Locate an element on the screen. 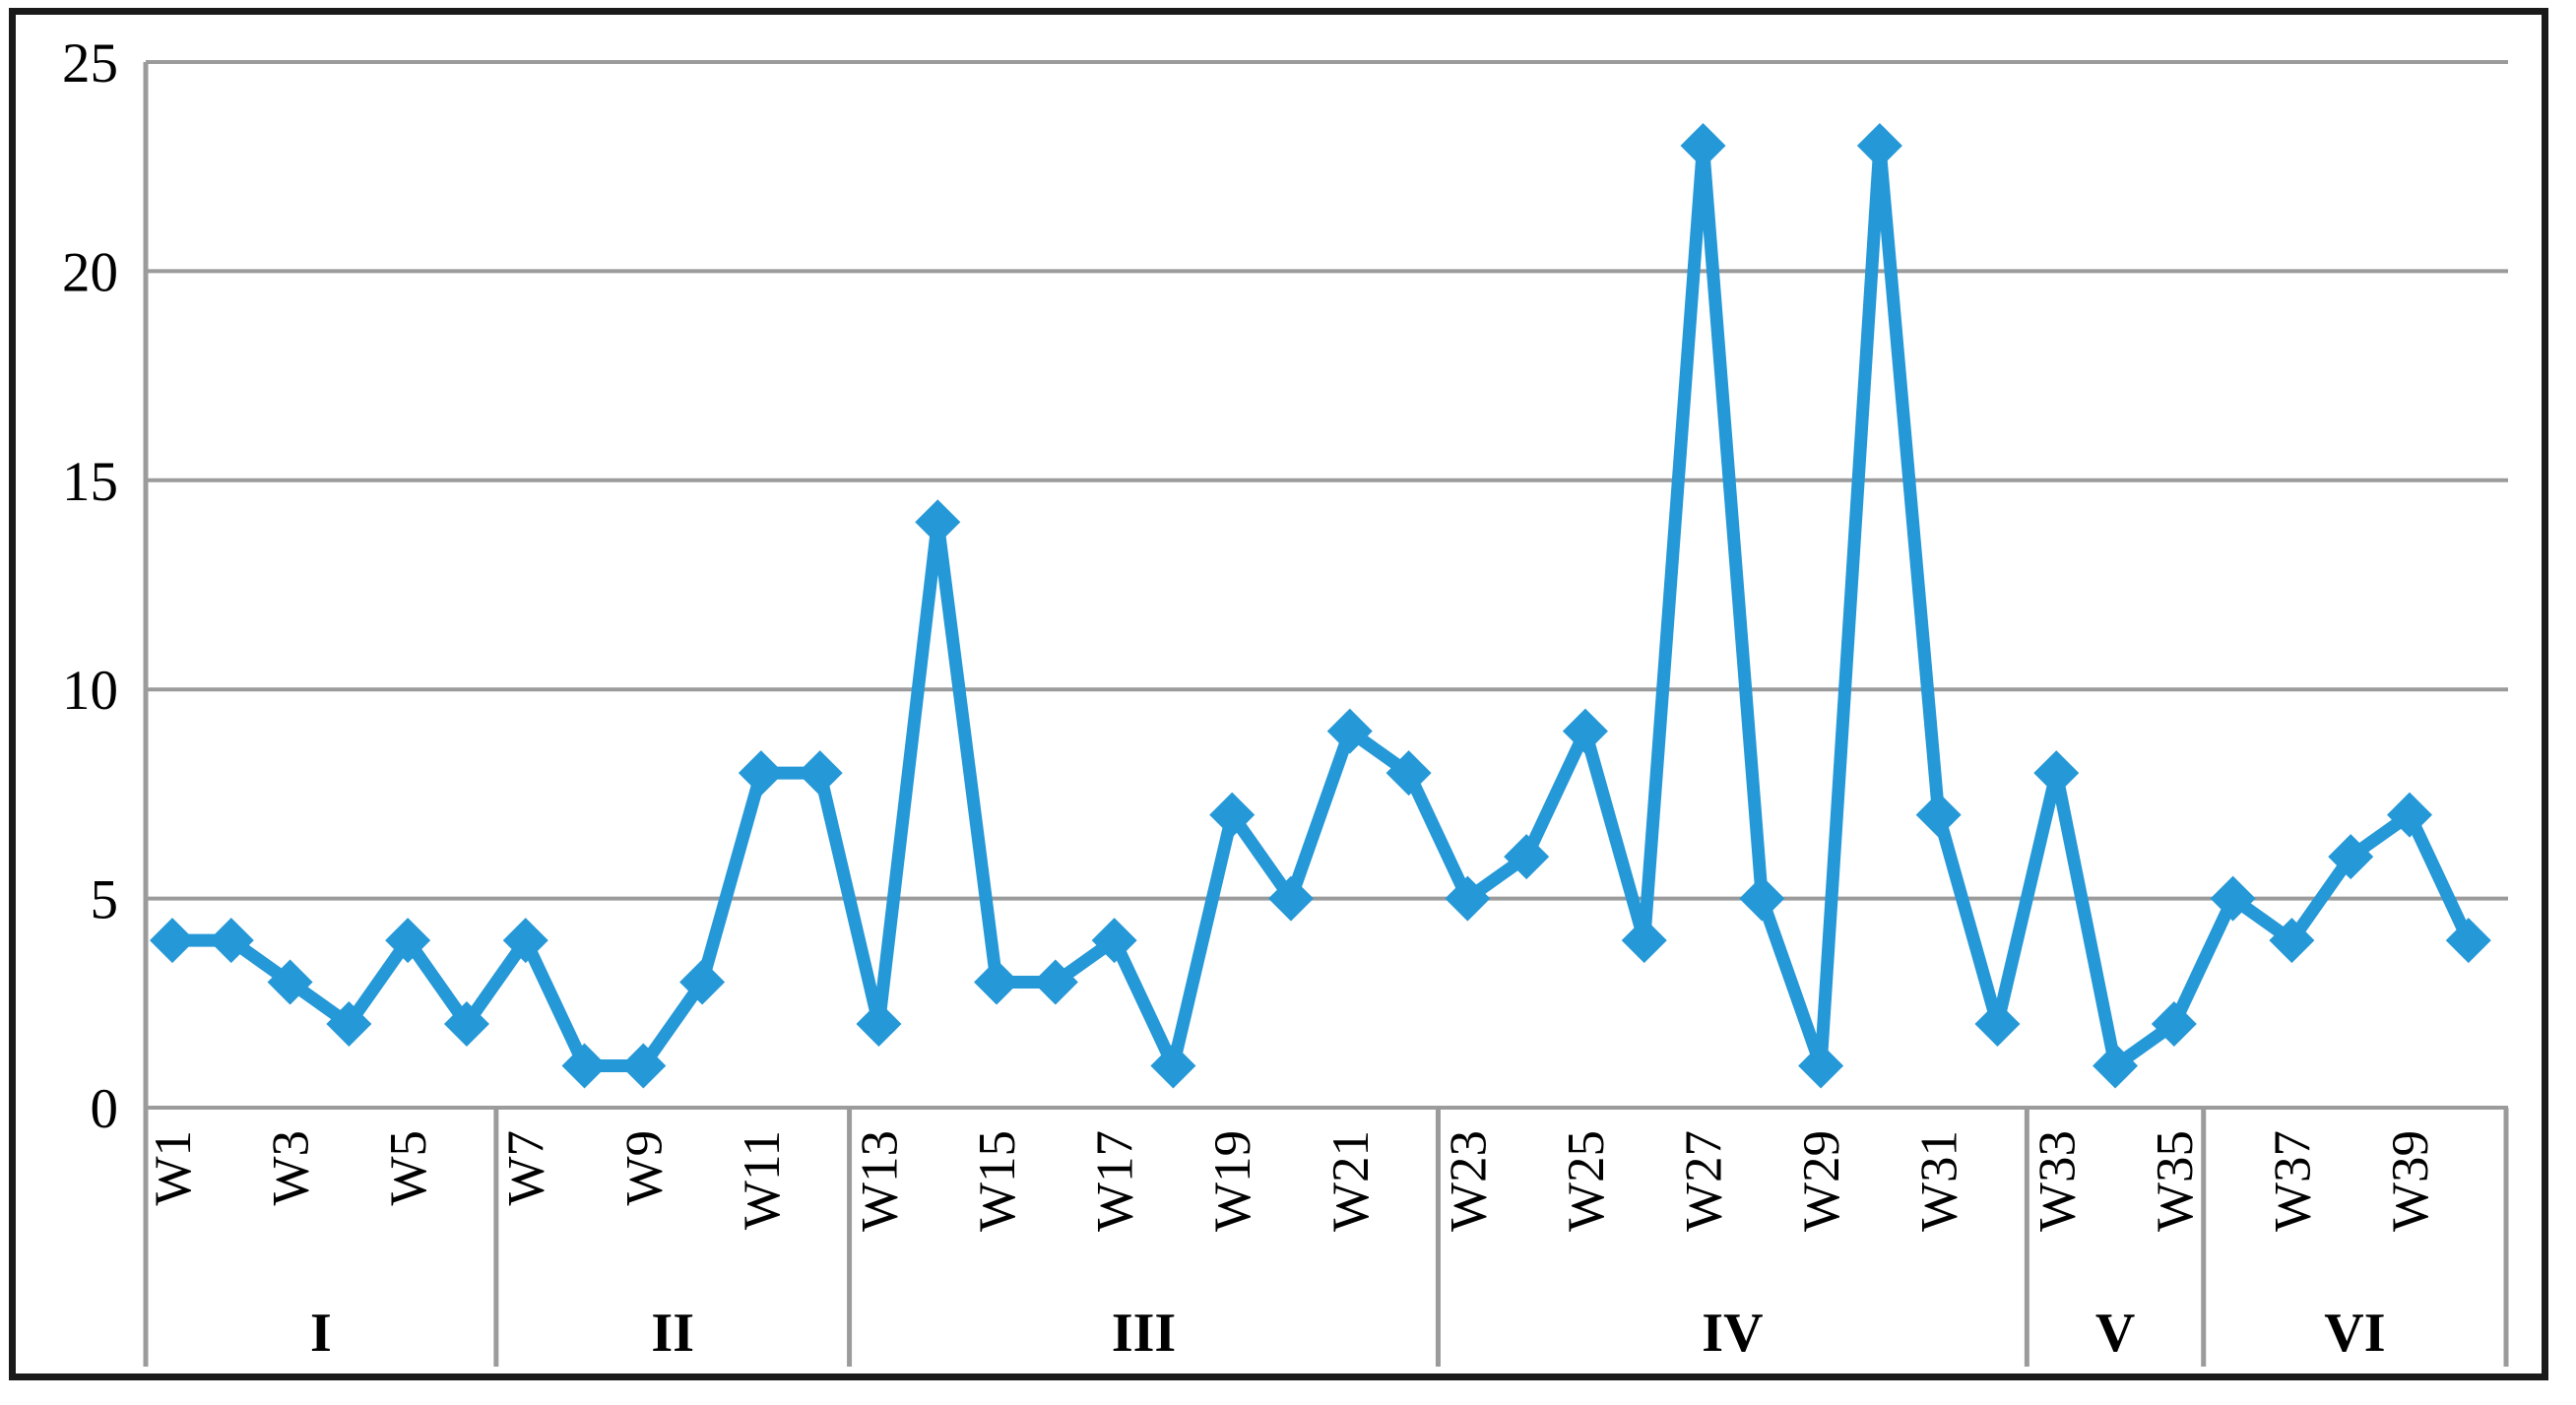  data-point-W25 is located at coordinates (1585, 731).